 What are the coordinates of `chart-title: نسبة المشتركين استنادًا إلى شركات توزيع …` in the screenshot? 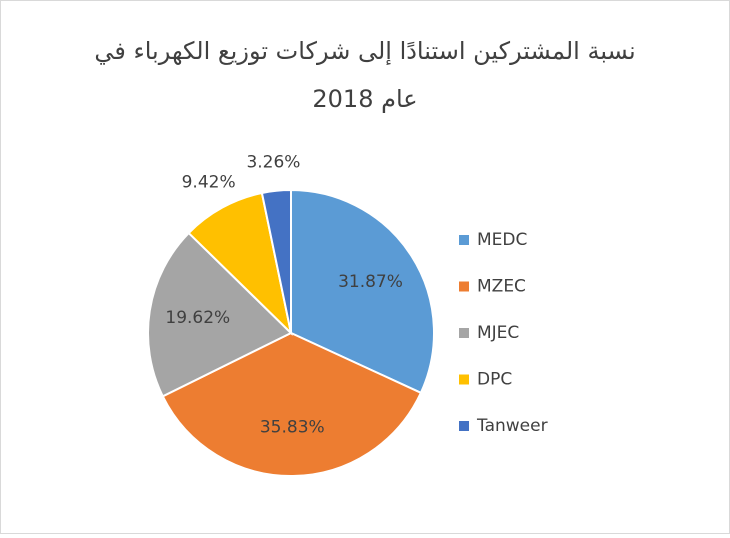 It's located at (364, 51).